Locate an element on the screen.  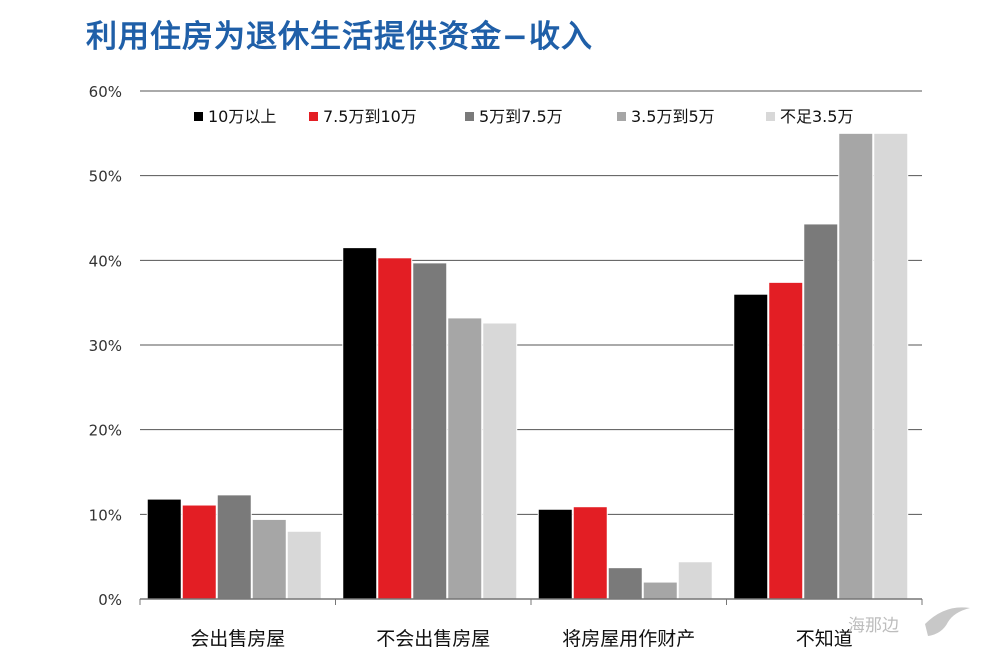
legend: 10万以上 7.5万到10万 5万到7.5万 3.5万到5万 不足3.5万 is located at coordinates (523, 116).